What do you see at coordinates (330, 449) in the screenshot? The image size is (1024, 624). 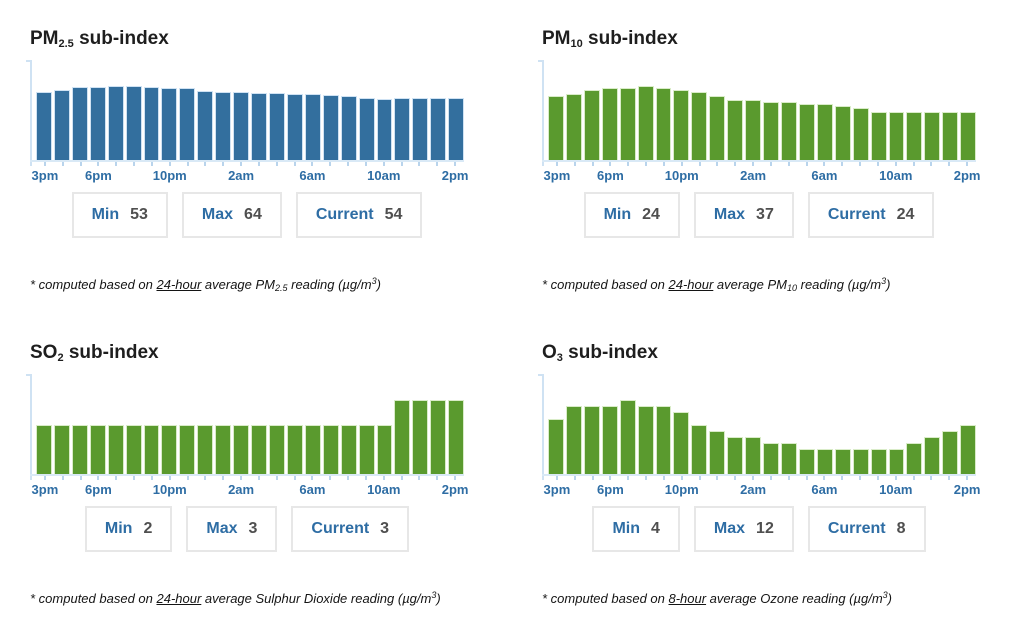 I see `bar-7am` at bounding box center [330, 449].